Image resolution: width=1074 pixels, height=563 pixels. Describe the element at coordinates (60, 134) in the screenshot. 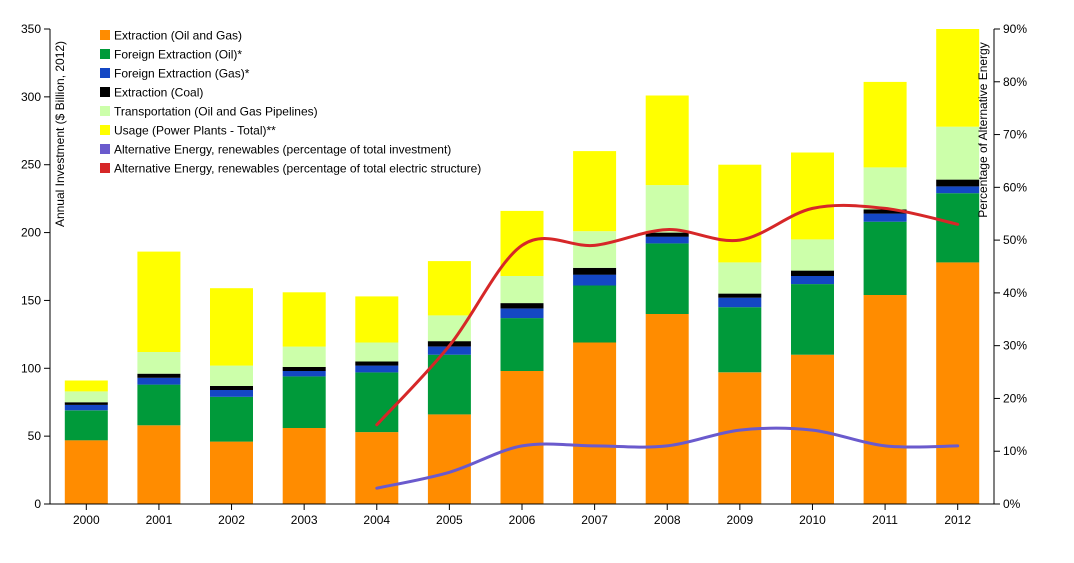

I see `y-axis-title: Annual Investment ($ Billion, 2012)` at that location.